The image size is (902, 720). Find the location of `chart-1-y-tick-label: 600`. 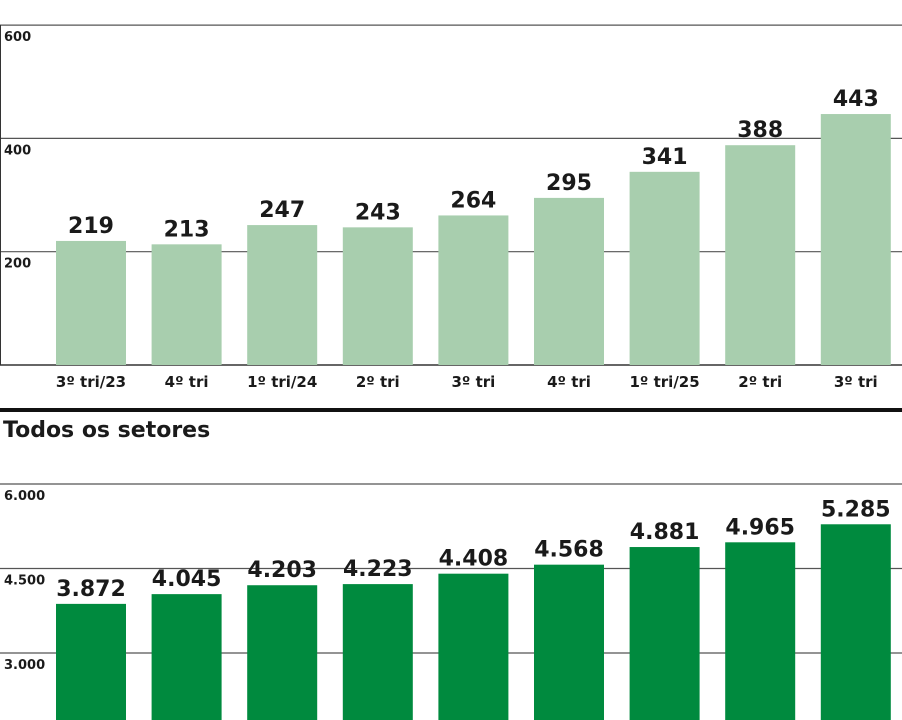

chart-1-y-tick-label: 600 is located at coordinates (17, 37).